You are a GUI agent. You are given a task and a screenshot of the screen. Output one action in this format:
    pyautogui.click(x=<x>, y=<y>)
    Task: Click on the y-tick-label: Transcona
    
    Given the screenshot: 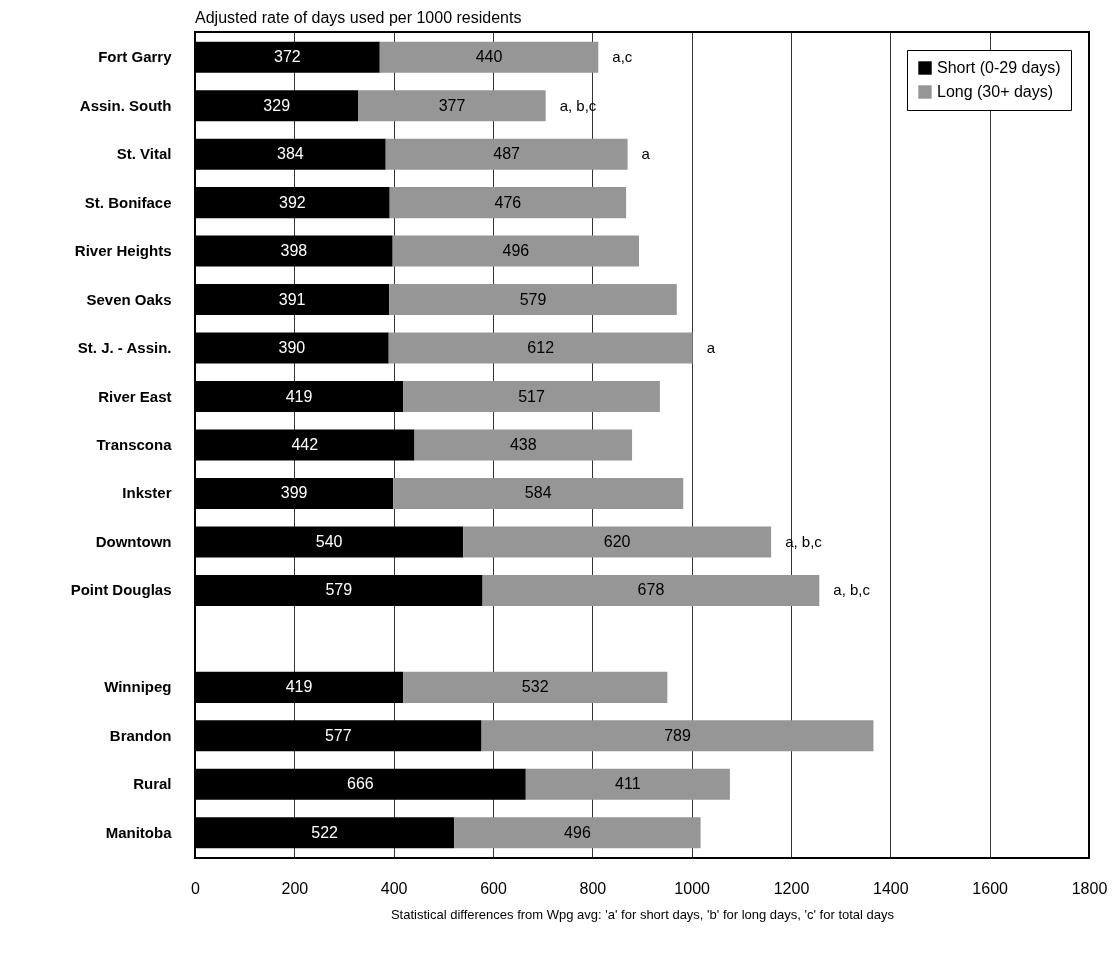 What is the action you would take?
    pyautogui.click(x=134, y=444)
    